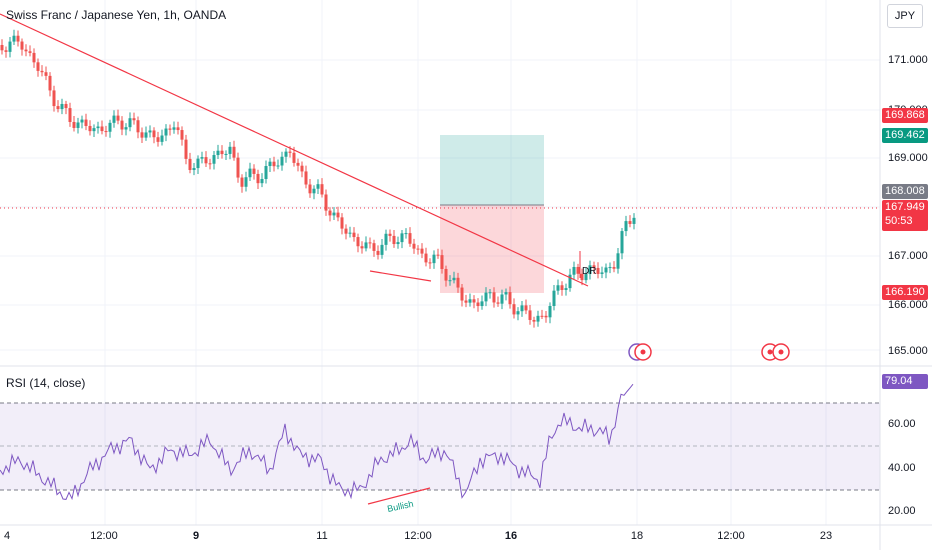 This screenshot has width=932, height=550. I want to click on rsi-tick: 40.00, so click(902, 468).